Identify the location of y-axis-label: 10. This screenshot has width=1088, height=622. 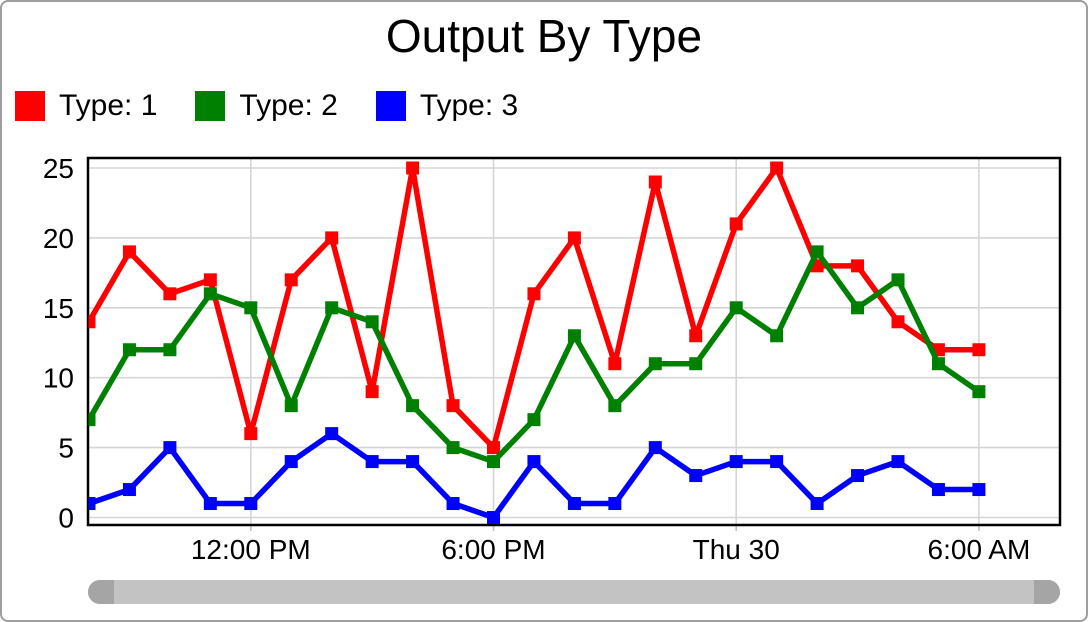
(58, 378).